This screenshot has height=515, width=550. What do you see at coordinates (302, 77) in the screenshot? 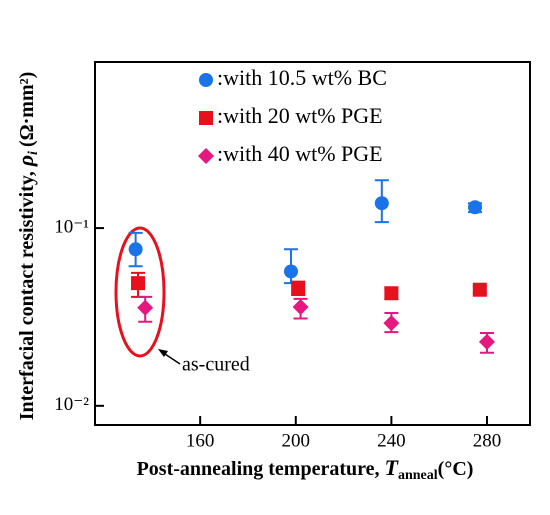
I see `legend-label: :with 10.5 wt% BC` at bounding box center [302, 77].